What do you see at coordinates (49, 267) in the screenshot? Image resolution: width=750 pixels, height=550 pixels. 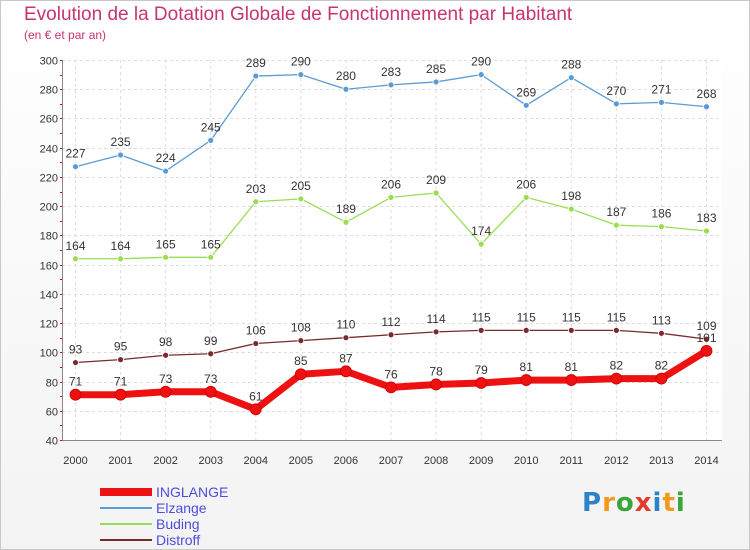 I see `y-tick-label: 160` at bounding box center [49, 267].